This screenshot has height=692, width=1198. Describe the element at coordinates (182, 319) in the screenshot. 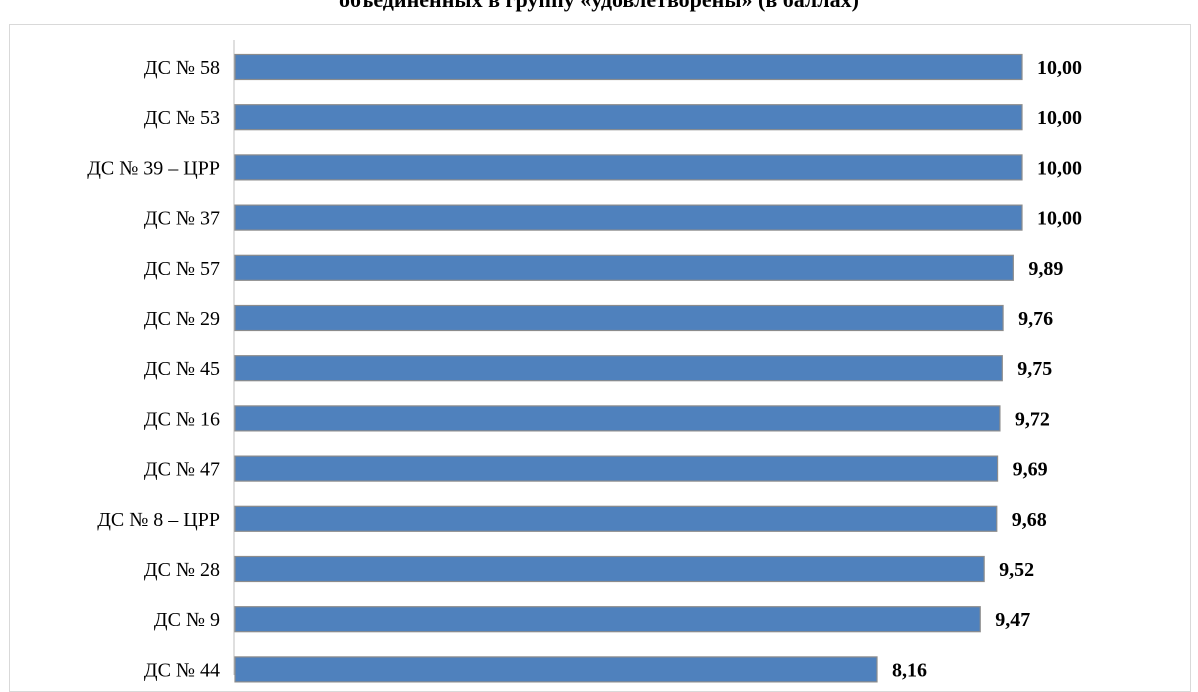

I see `category-label: ДС № 29` at that location.